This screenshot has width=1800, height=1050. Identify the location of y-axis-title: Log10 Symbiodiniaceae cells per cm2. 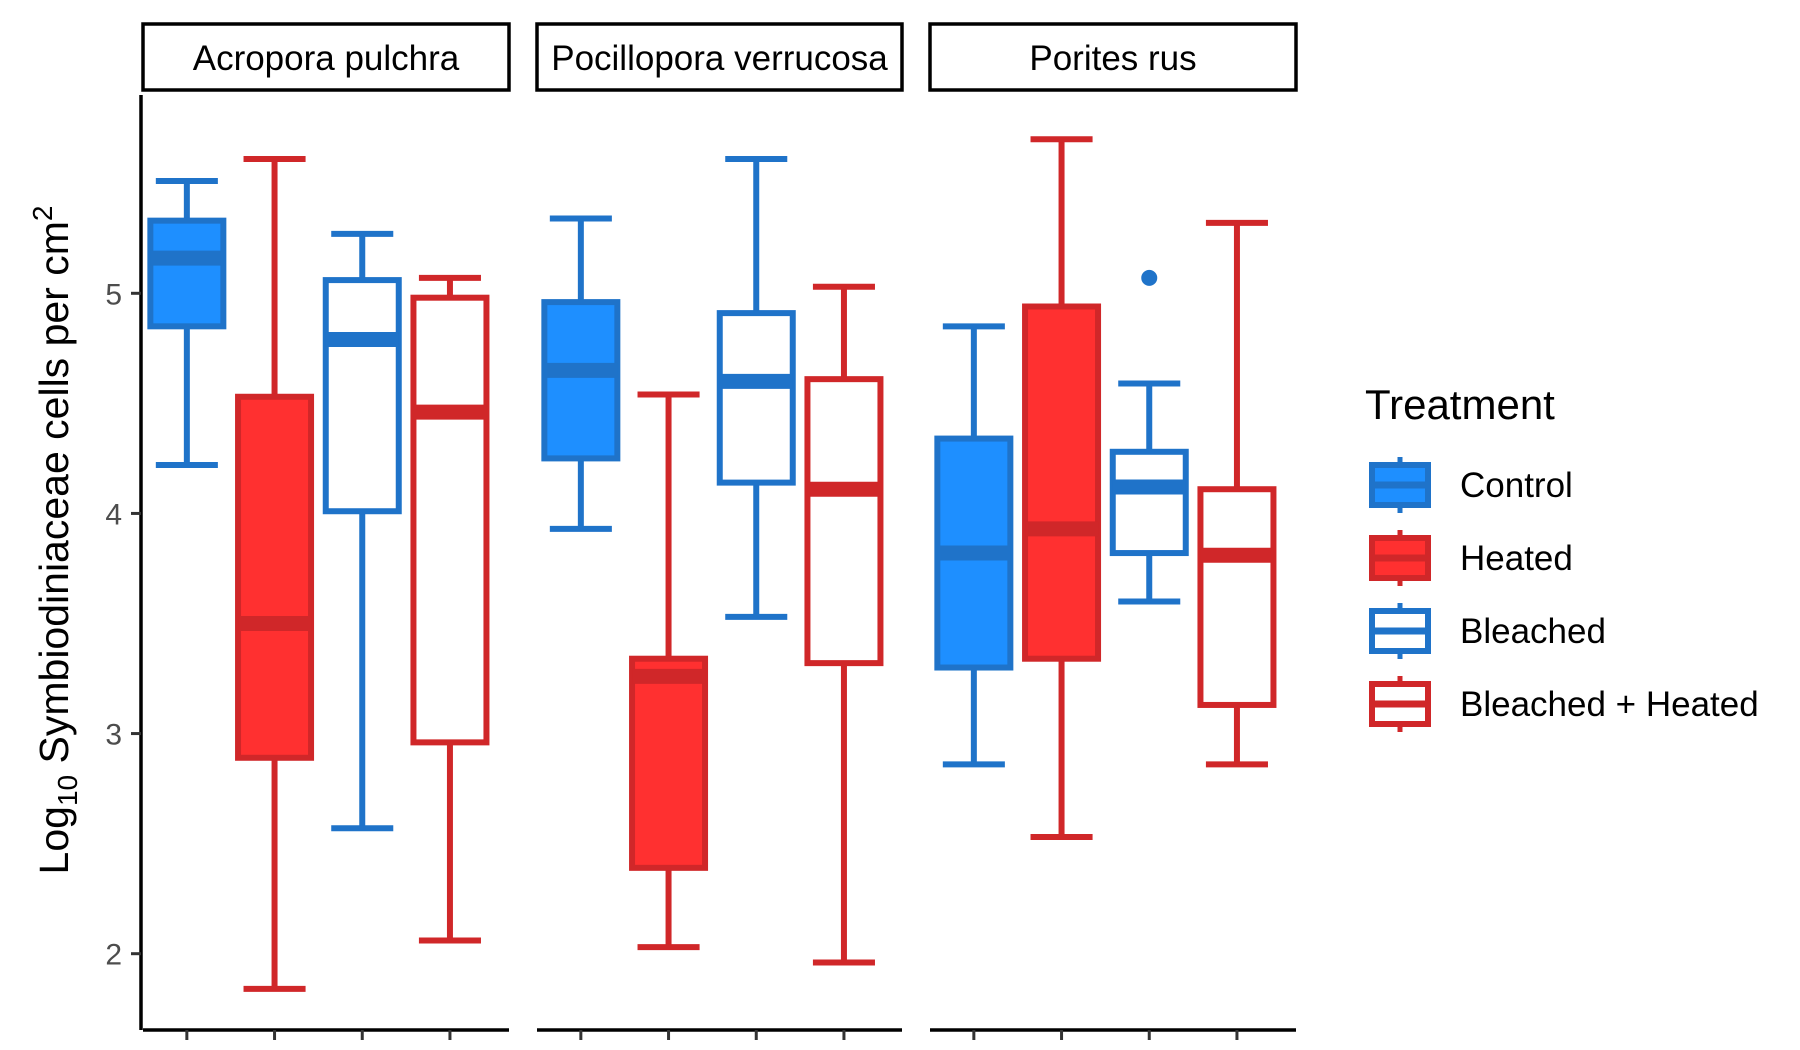
(55, 540).